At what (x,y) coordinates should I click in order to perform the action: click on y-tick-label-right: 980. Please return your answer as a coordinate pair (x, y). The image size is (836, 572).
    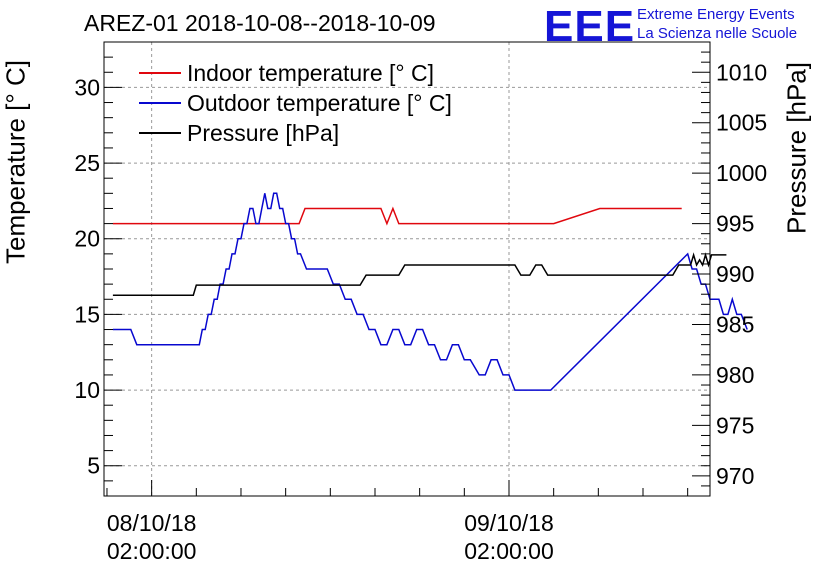
    Looking at the image, I should click on (735, 375).